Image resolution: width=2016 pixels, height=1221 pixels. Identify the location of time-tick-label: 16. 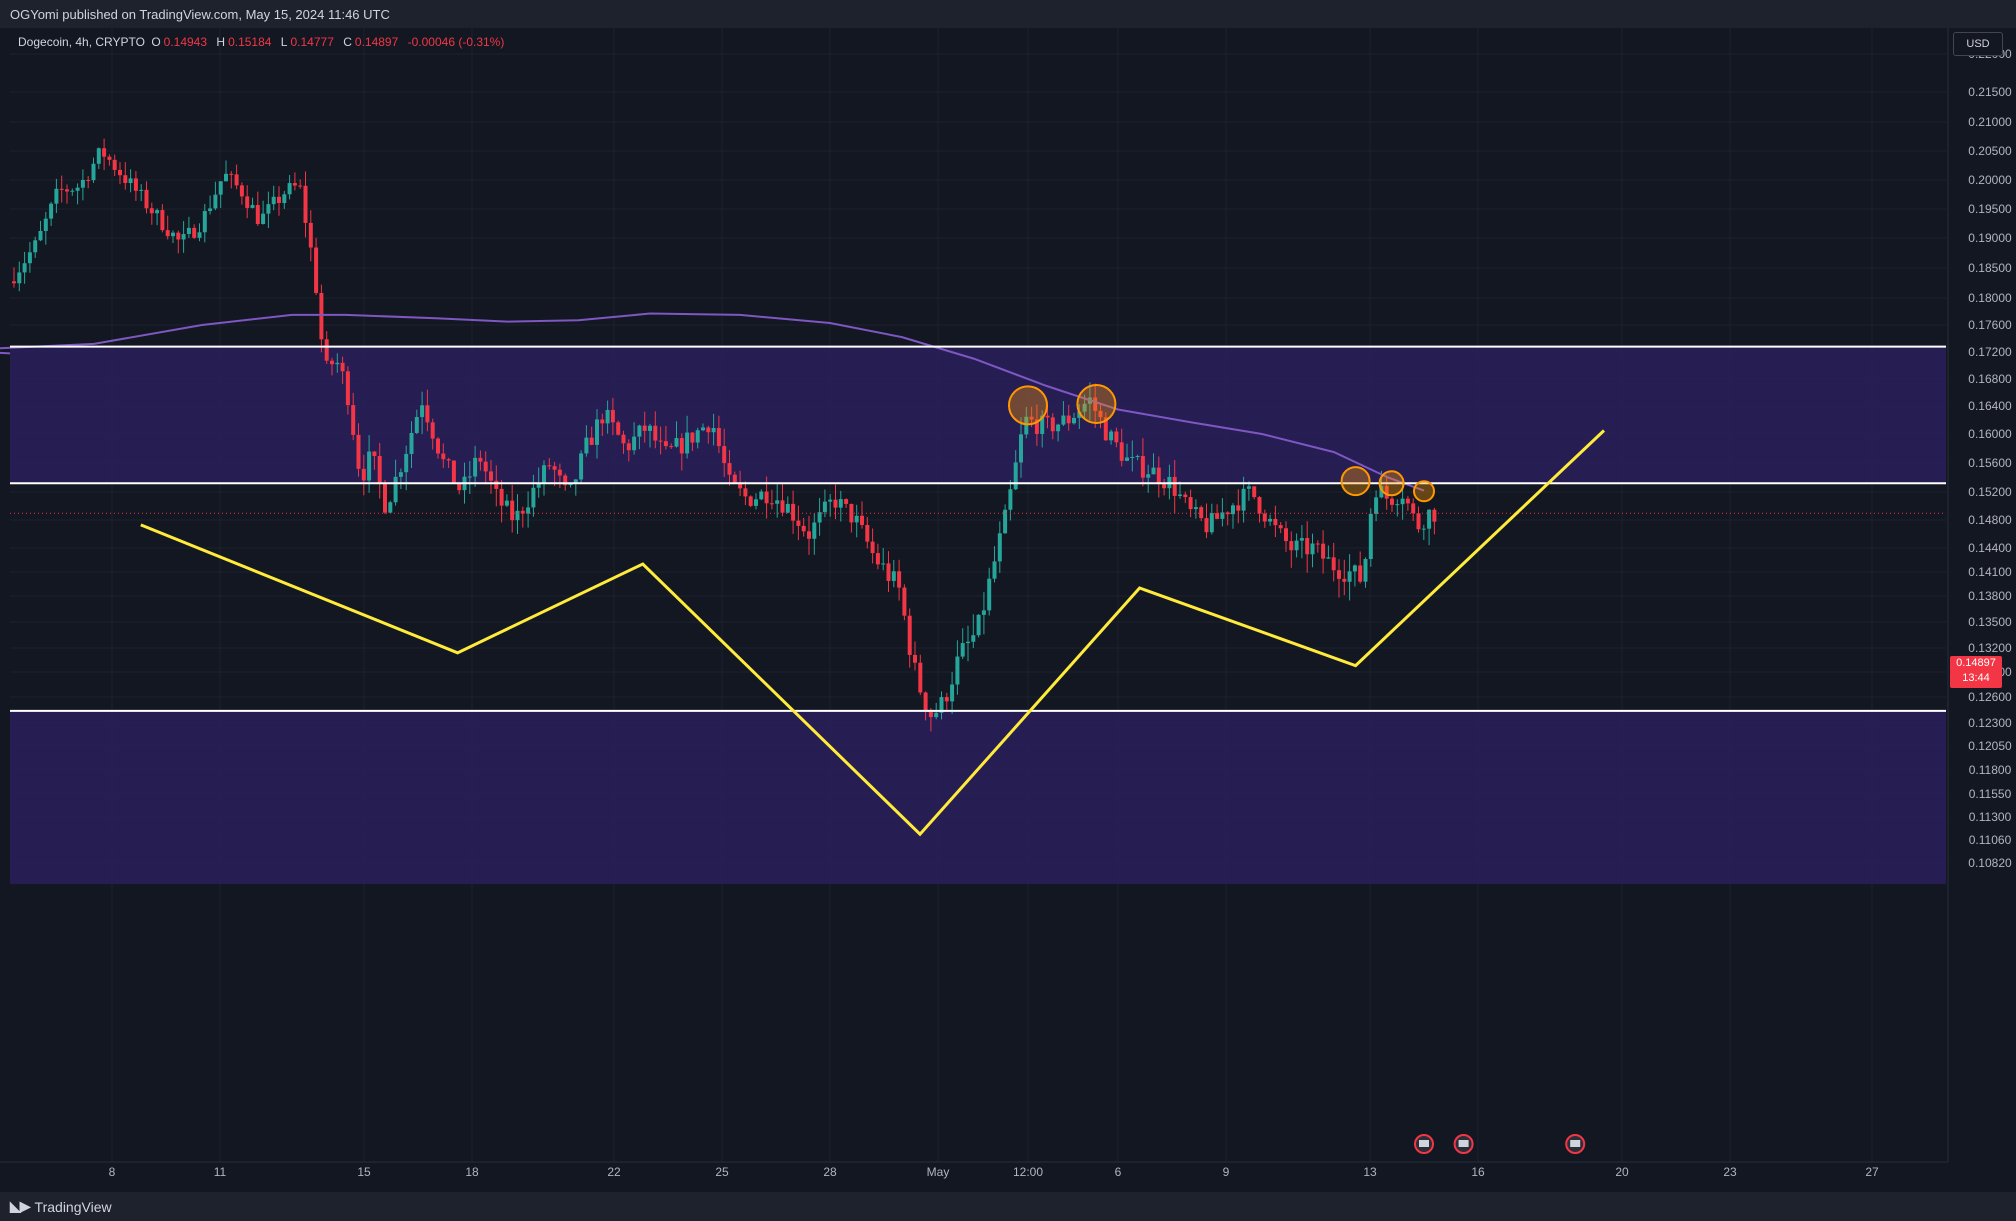
(1478, 1172).